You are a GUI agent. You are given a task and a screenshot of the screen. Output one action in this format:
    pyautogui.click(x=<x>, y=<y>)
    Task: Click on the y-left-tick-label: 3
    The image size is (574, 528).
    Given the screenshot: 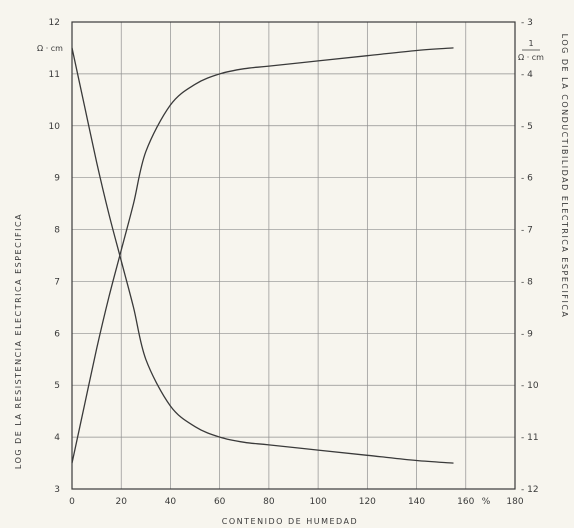 What is the action you would take?
    pyautogui.click(x=57, y=490)
    